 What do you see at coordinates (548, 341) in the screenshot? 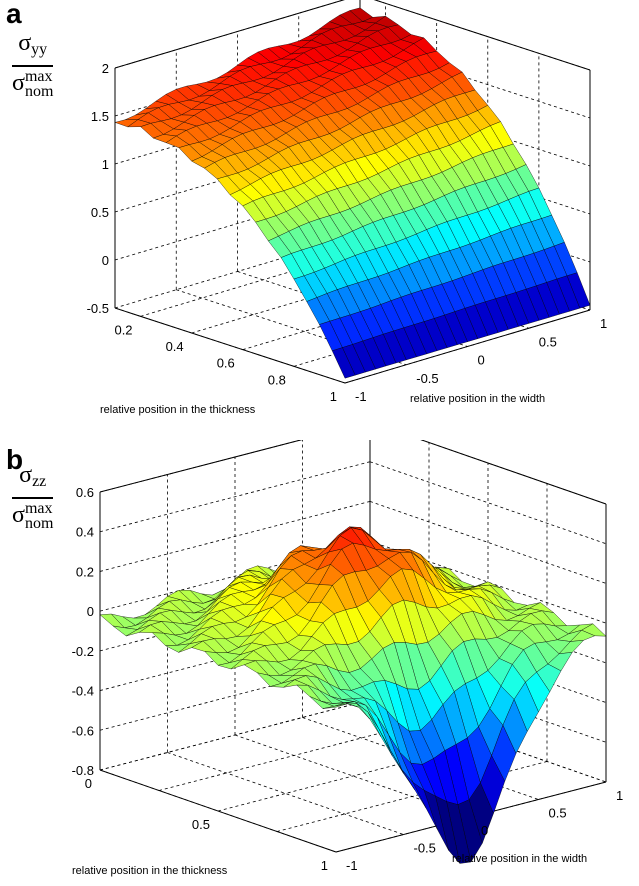
I see `a-y-tick-label: 0.5` at bounding box center [548, 341].